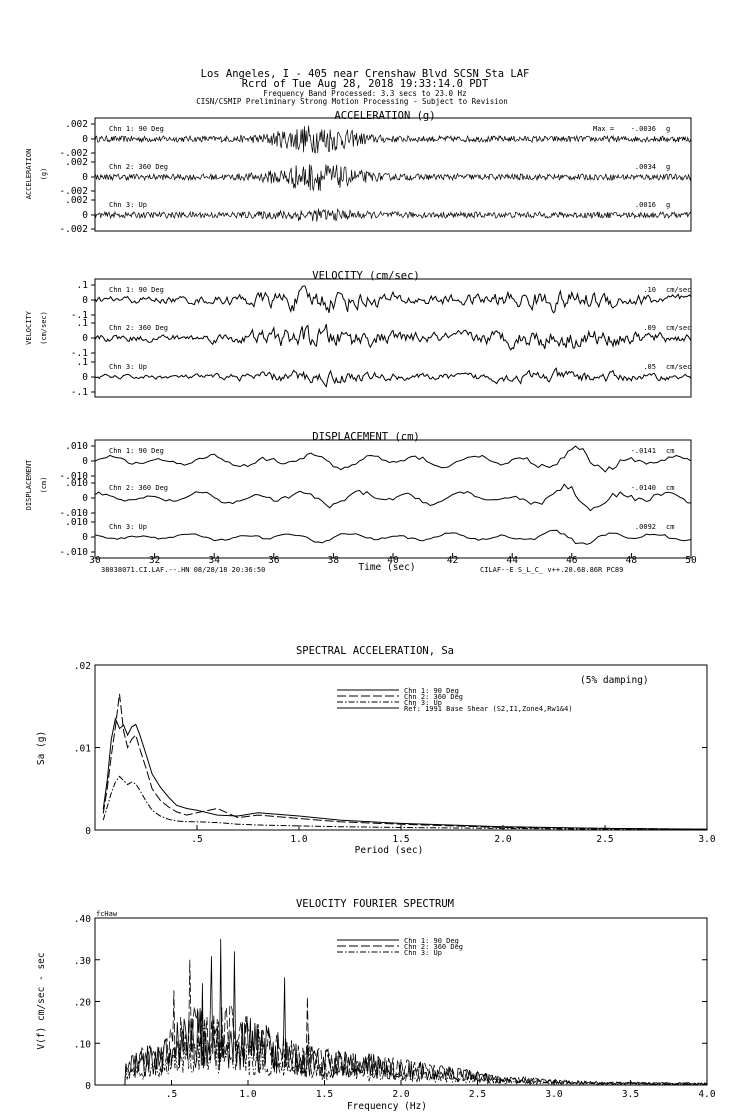 This screenshot has width=739, height=1115. I want to click on sa-xlabel: Period (sec), so click(389, 850).